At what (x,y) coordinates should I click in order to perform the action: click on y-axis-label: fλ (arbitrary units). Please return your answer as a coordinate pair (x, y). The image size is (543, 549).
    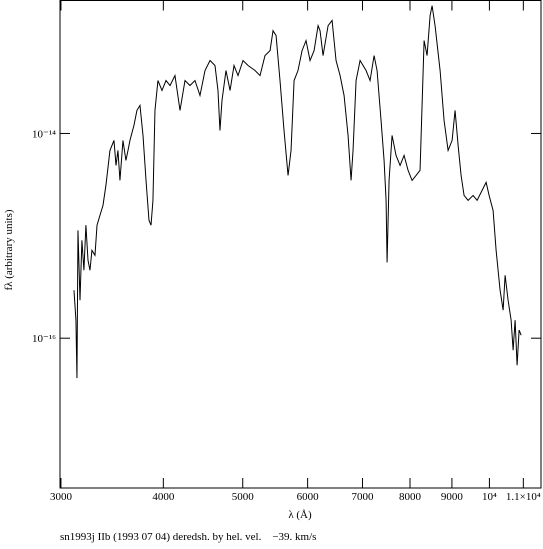
    Looking at the image, I should click on (9, 249).